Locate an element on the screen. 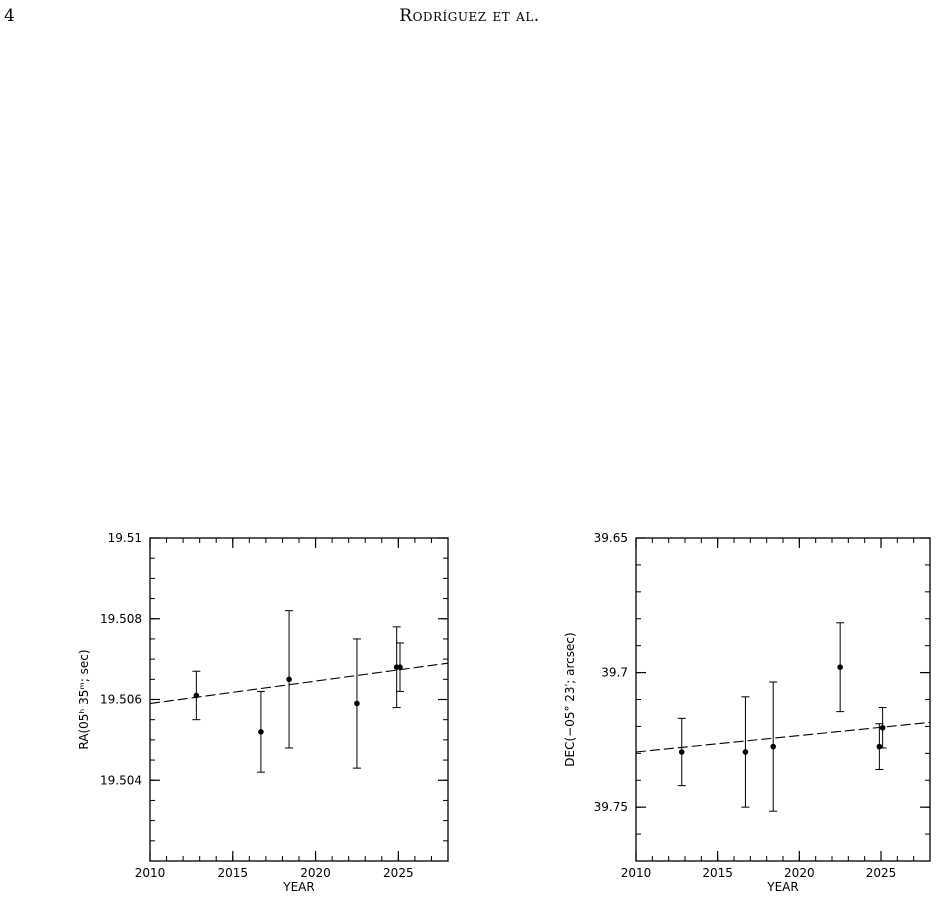  chart1-x-tick-label: 2020 is located at coordinates (315, 873).